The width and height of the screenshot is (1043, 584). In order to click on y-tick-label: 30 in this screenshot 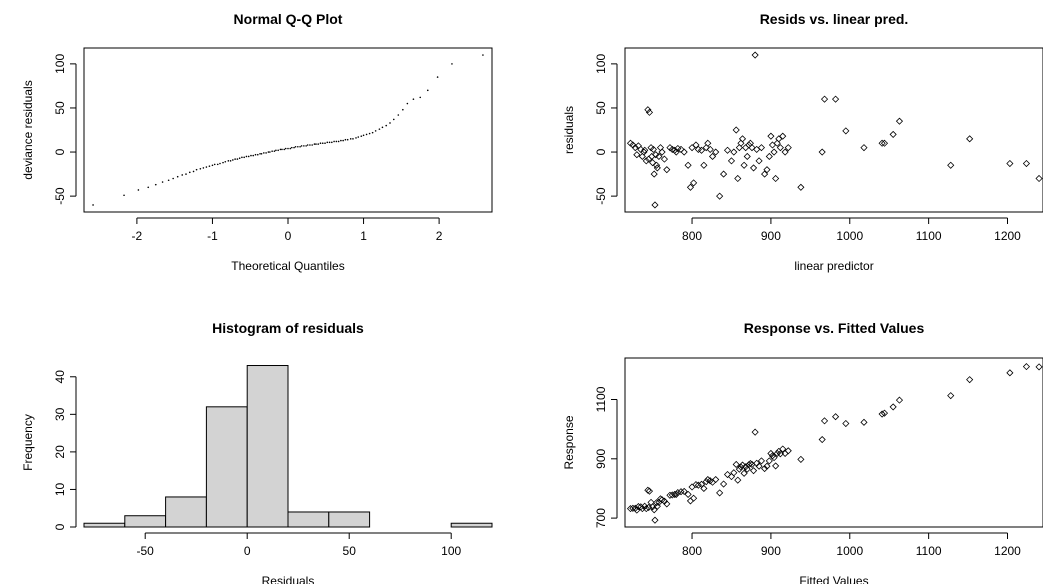, I will do `click(60, 414)`.